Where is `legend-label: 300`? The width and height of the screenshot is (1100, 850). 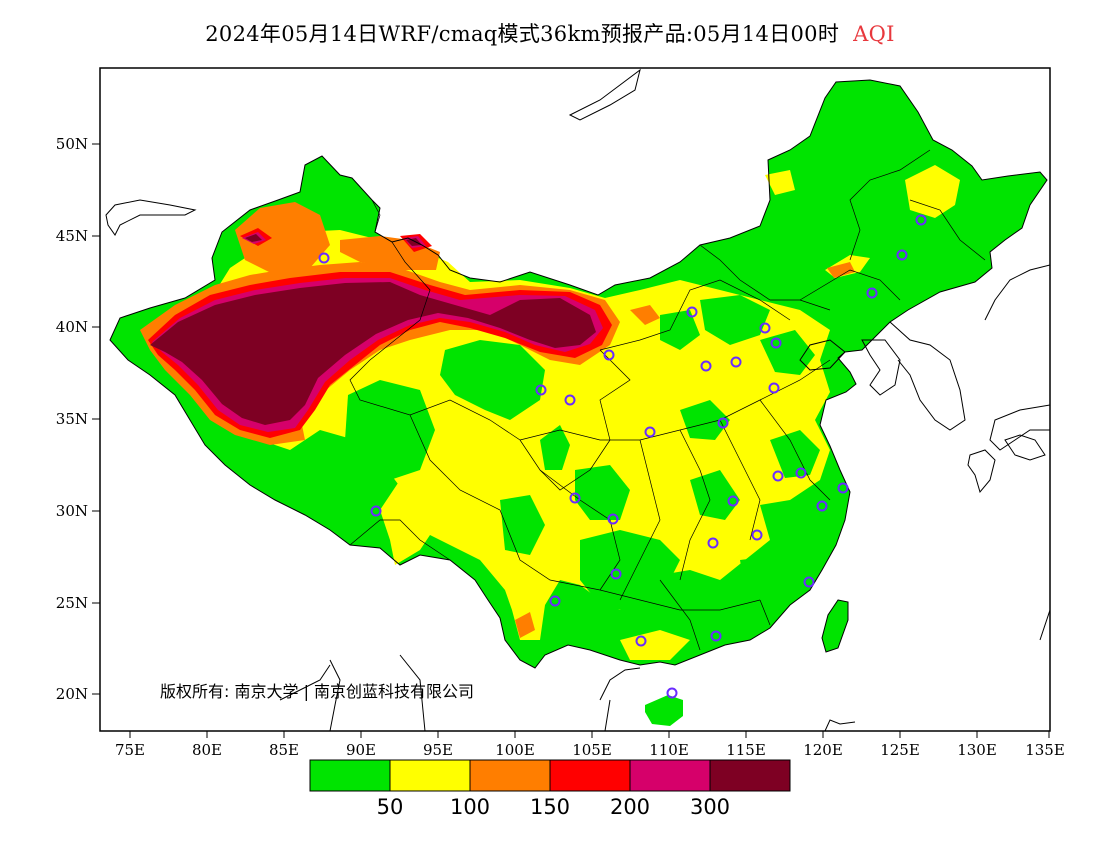 legend-label: 300 is located at coordinates (710, 807).